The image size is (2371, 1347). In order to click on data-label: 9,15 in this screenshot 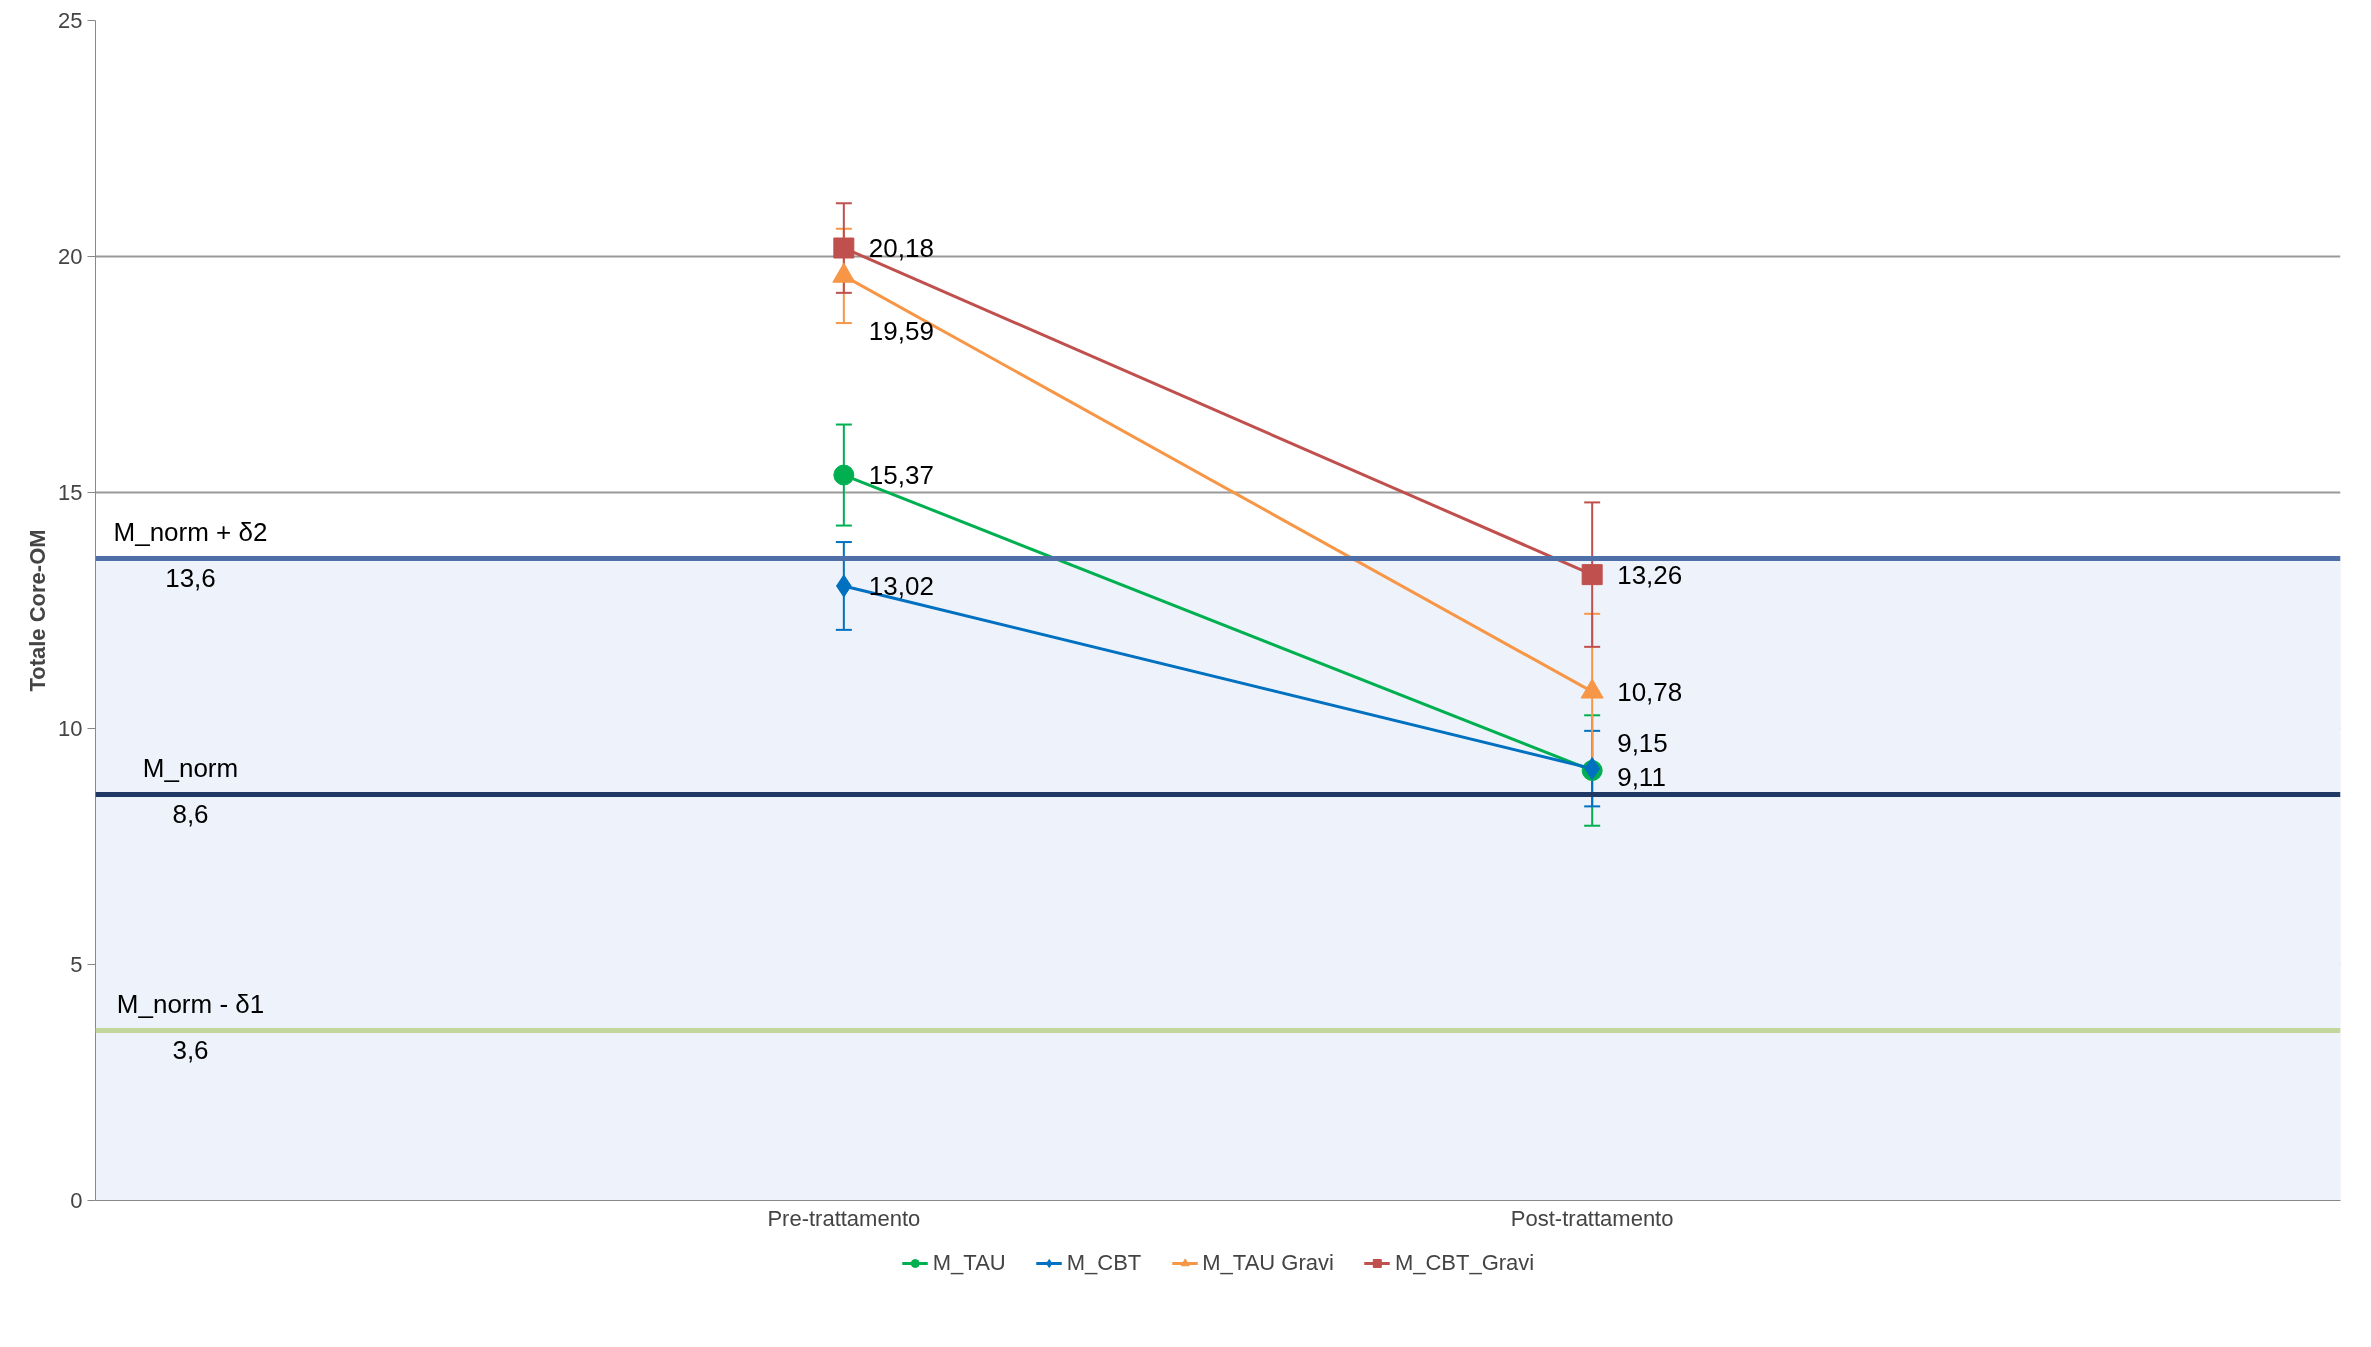, I will do `click(1642, 742)`.